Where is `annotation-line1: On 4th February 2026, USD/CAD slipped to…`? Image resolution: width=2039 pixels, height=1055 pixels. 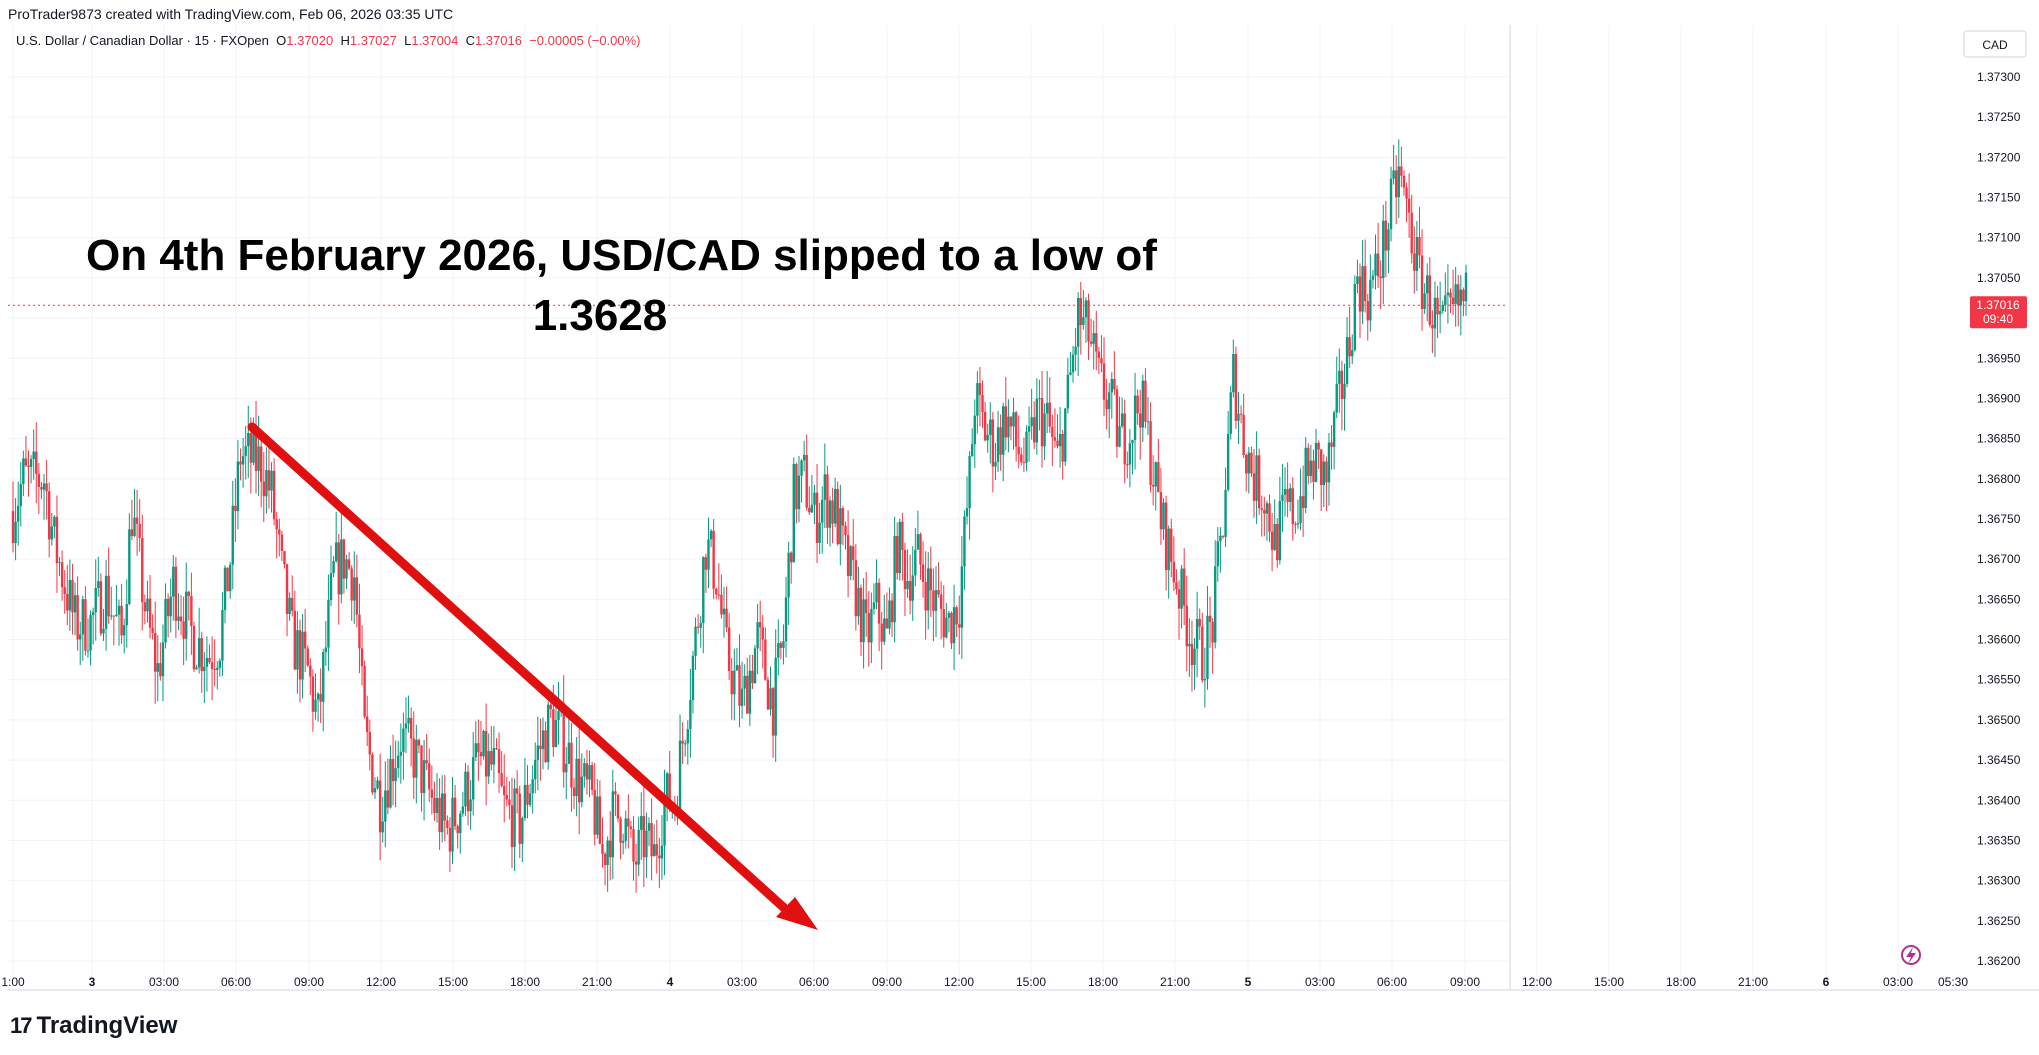 annotation-line1: On 4th February 2026, USD/CAD slipped to… is located at coordinates (621, 255).